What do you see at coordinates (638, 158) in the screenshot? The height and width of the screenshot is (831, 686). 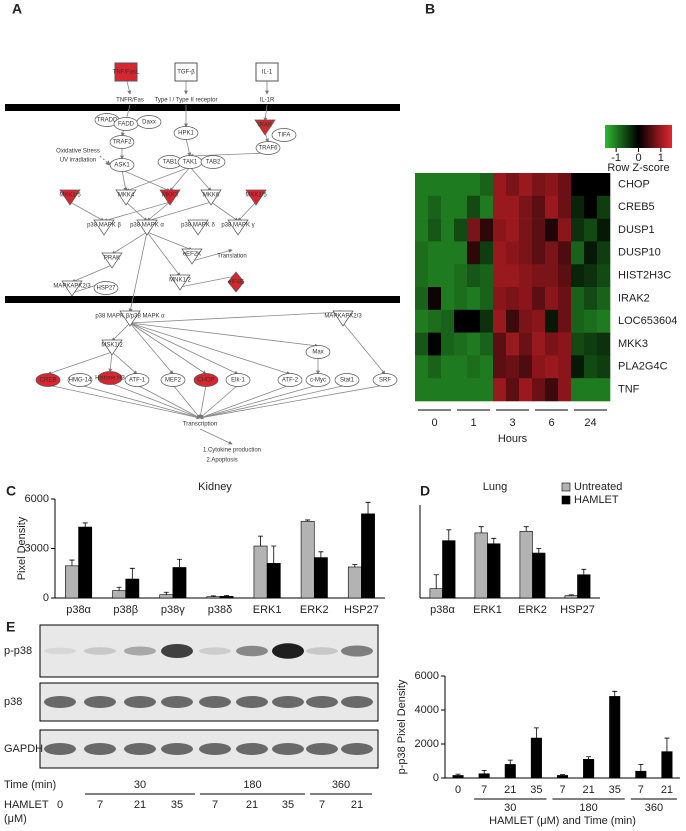 I see `colorbar-tick-label: 0` at bounding box center [638, 158].